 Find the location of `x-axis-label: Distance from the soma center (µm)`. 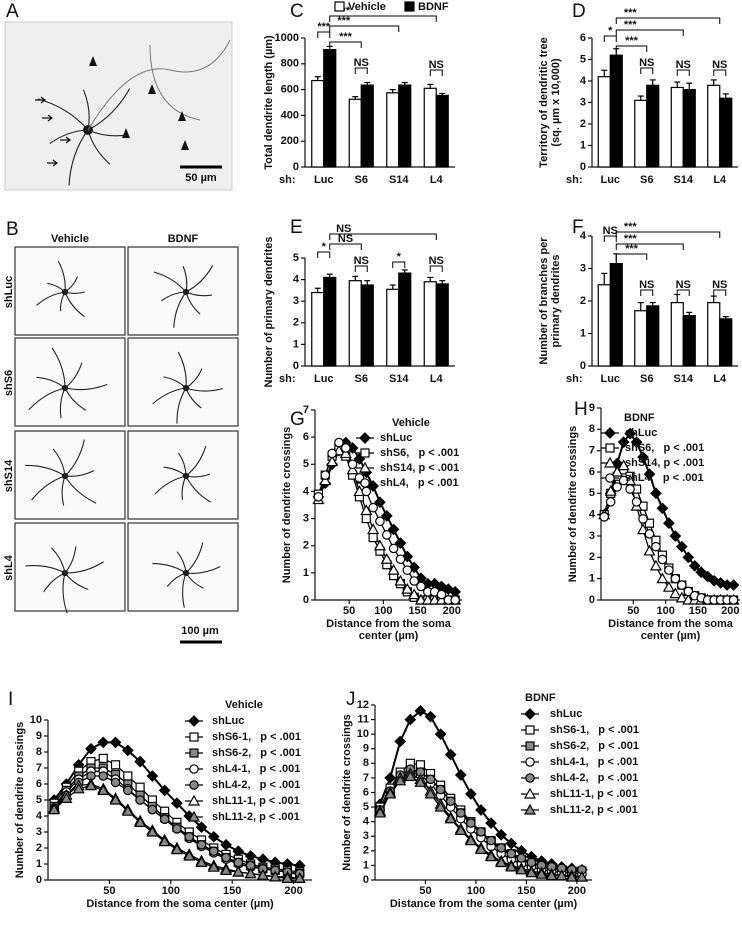

x-axis-label: Distance from the soma center (µm) is located at coordinates (484, 904).